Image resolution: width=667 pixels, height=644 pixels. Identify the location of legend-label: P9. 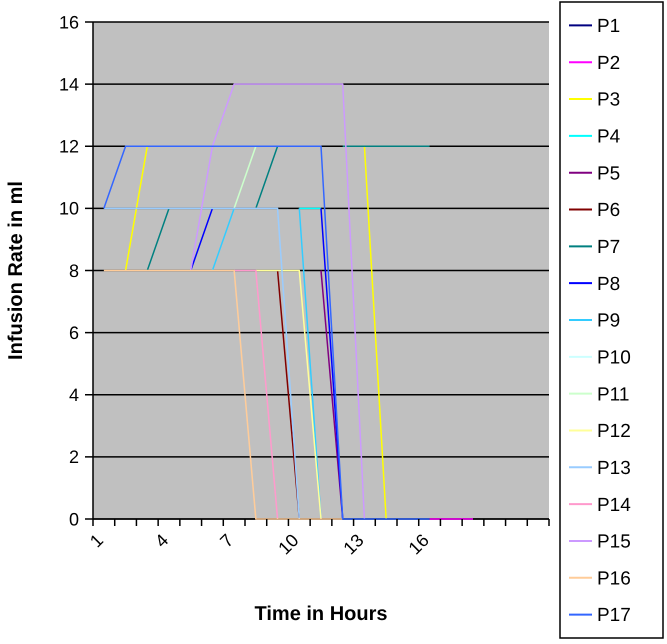
(608, 321).